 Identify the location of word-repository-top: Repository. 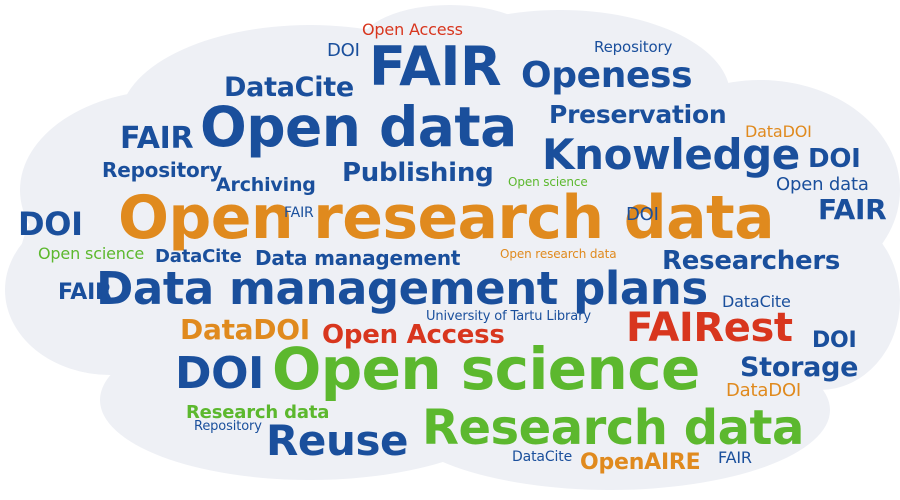
(633, 47).